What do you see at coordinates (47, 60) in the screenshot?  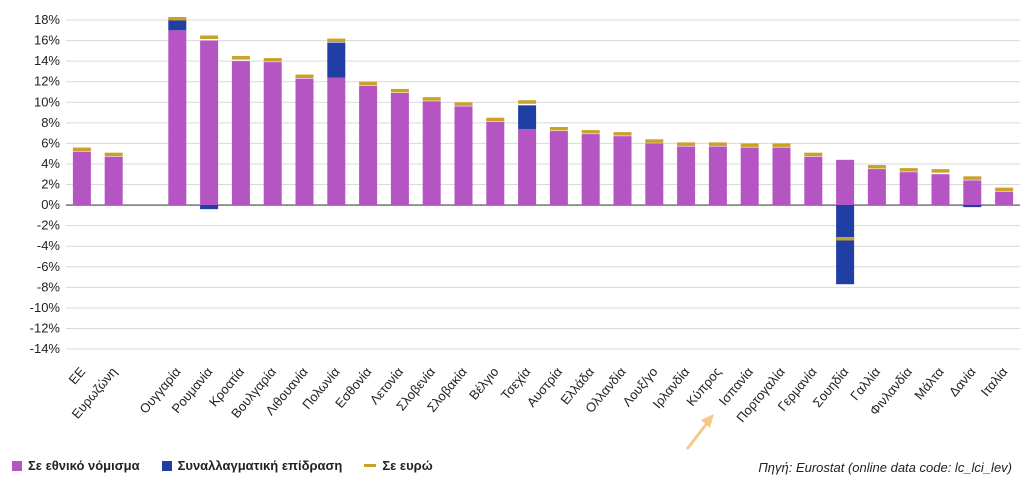 I see `y-tick-label: 14%` at bounding box center [47, 60].